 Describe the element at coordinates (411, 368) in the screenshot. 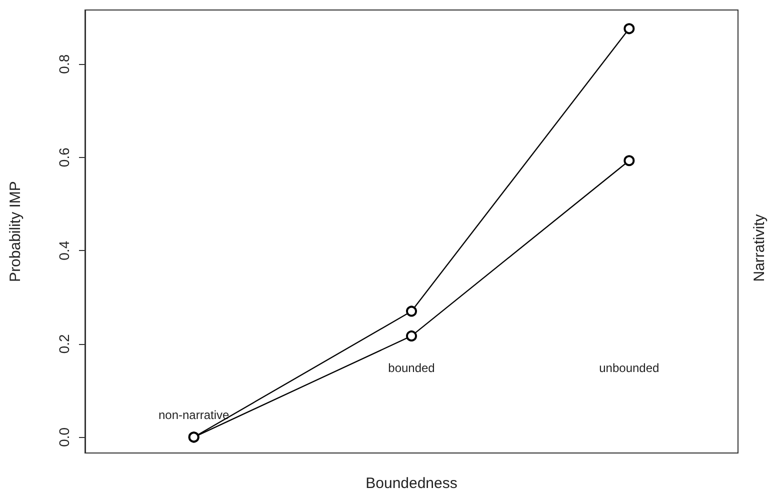

I see `x-tick-label: bounded` at that location.